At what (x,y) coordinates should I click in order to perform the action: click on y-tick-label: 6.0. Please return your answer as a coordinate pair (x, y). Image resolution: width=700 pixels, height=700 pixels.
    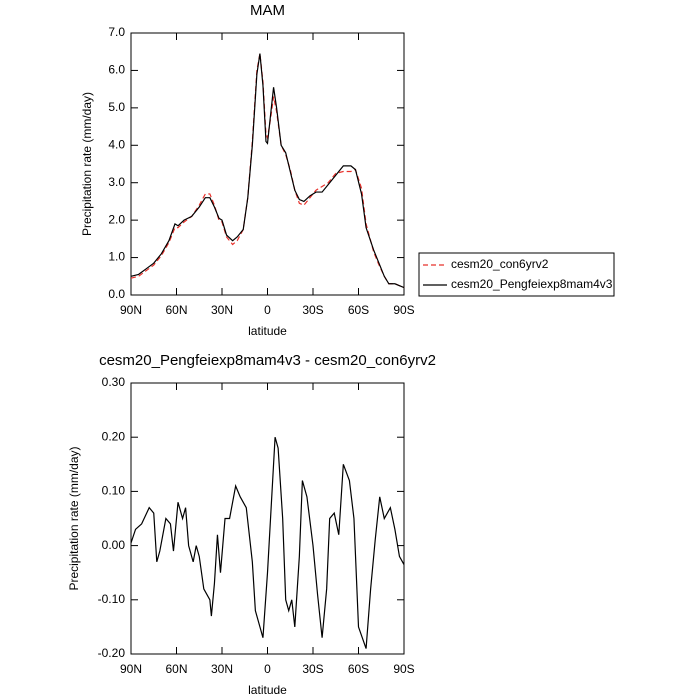
    Looking at the image, I should click on (116, 70).